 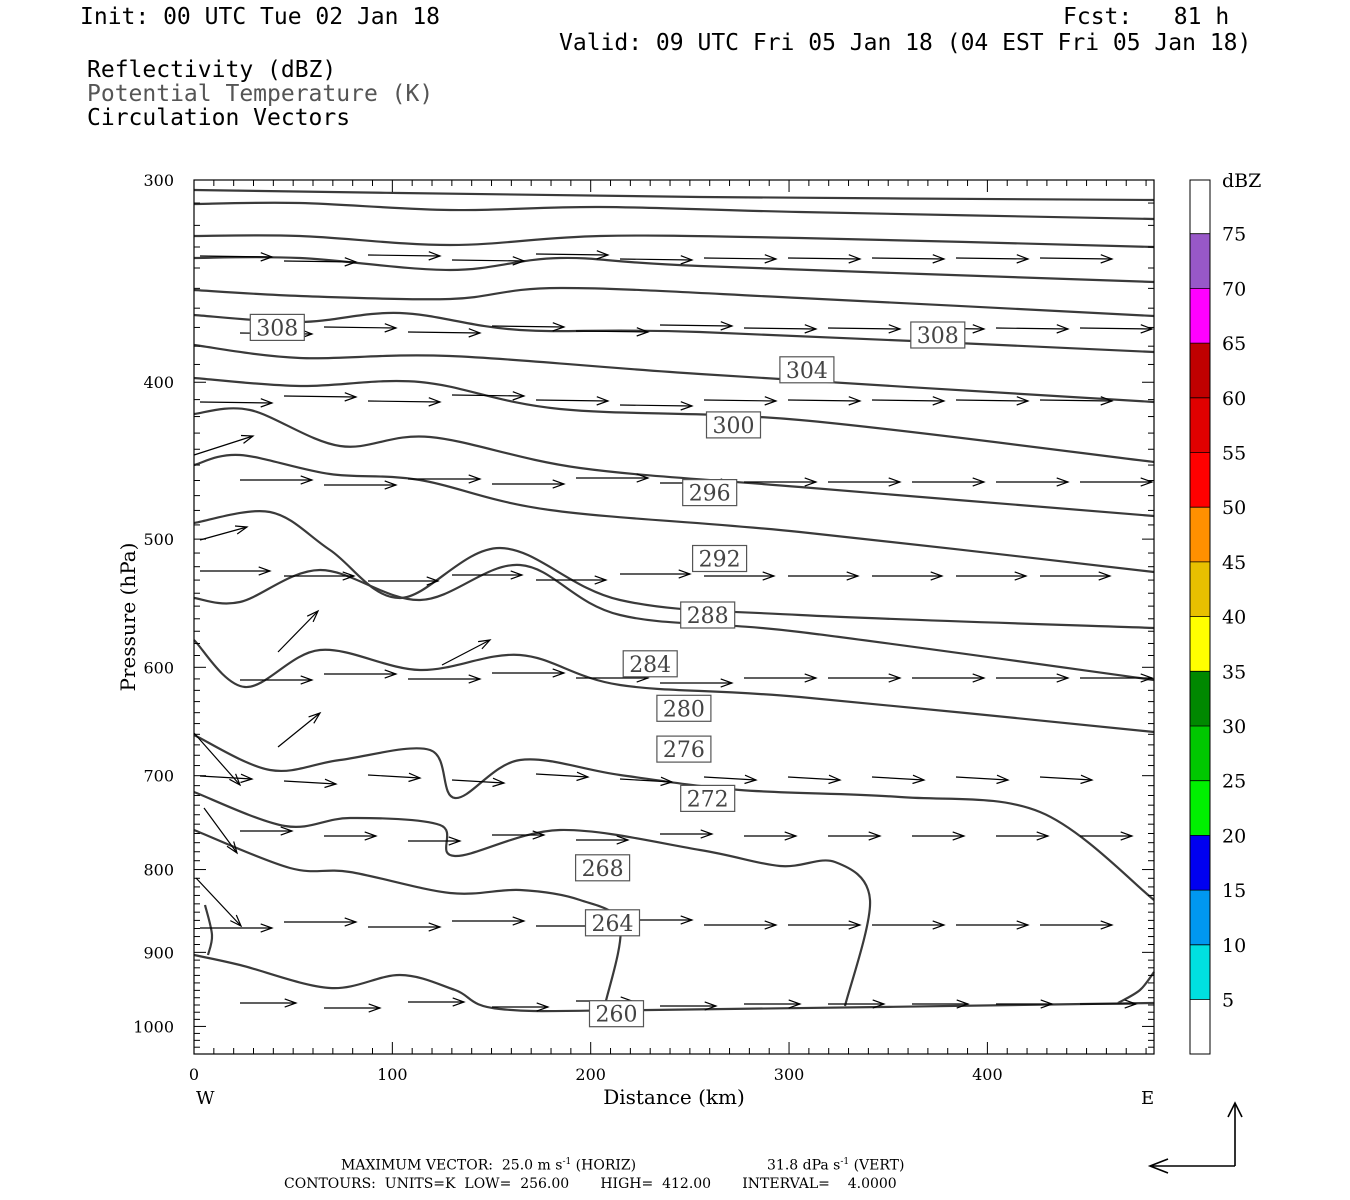 I want to click on contour-label-text: 304, so click(x=807, y=371).